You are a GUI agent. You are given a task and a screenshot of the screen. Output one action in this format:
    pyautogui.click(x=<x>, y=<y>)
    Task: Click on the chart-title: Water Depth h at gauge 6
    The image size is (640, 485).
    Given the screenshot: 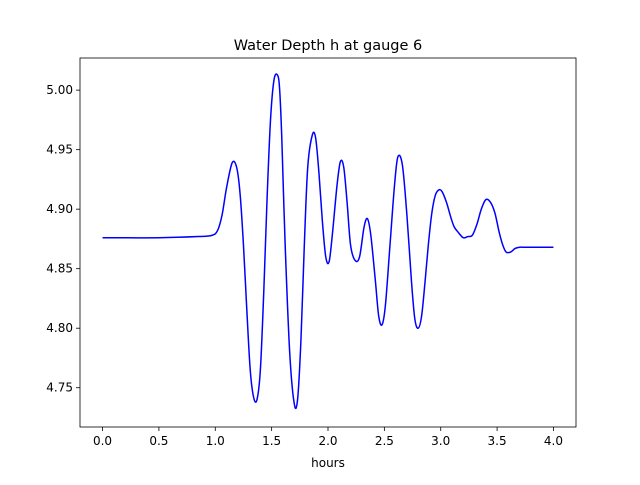 What is the action you would take?
    pyautogui.click(x=328, y=46)
    